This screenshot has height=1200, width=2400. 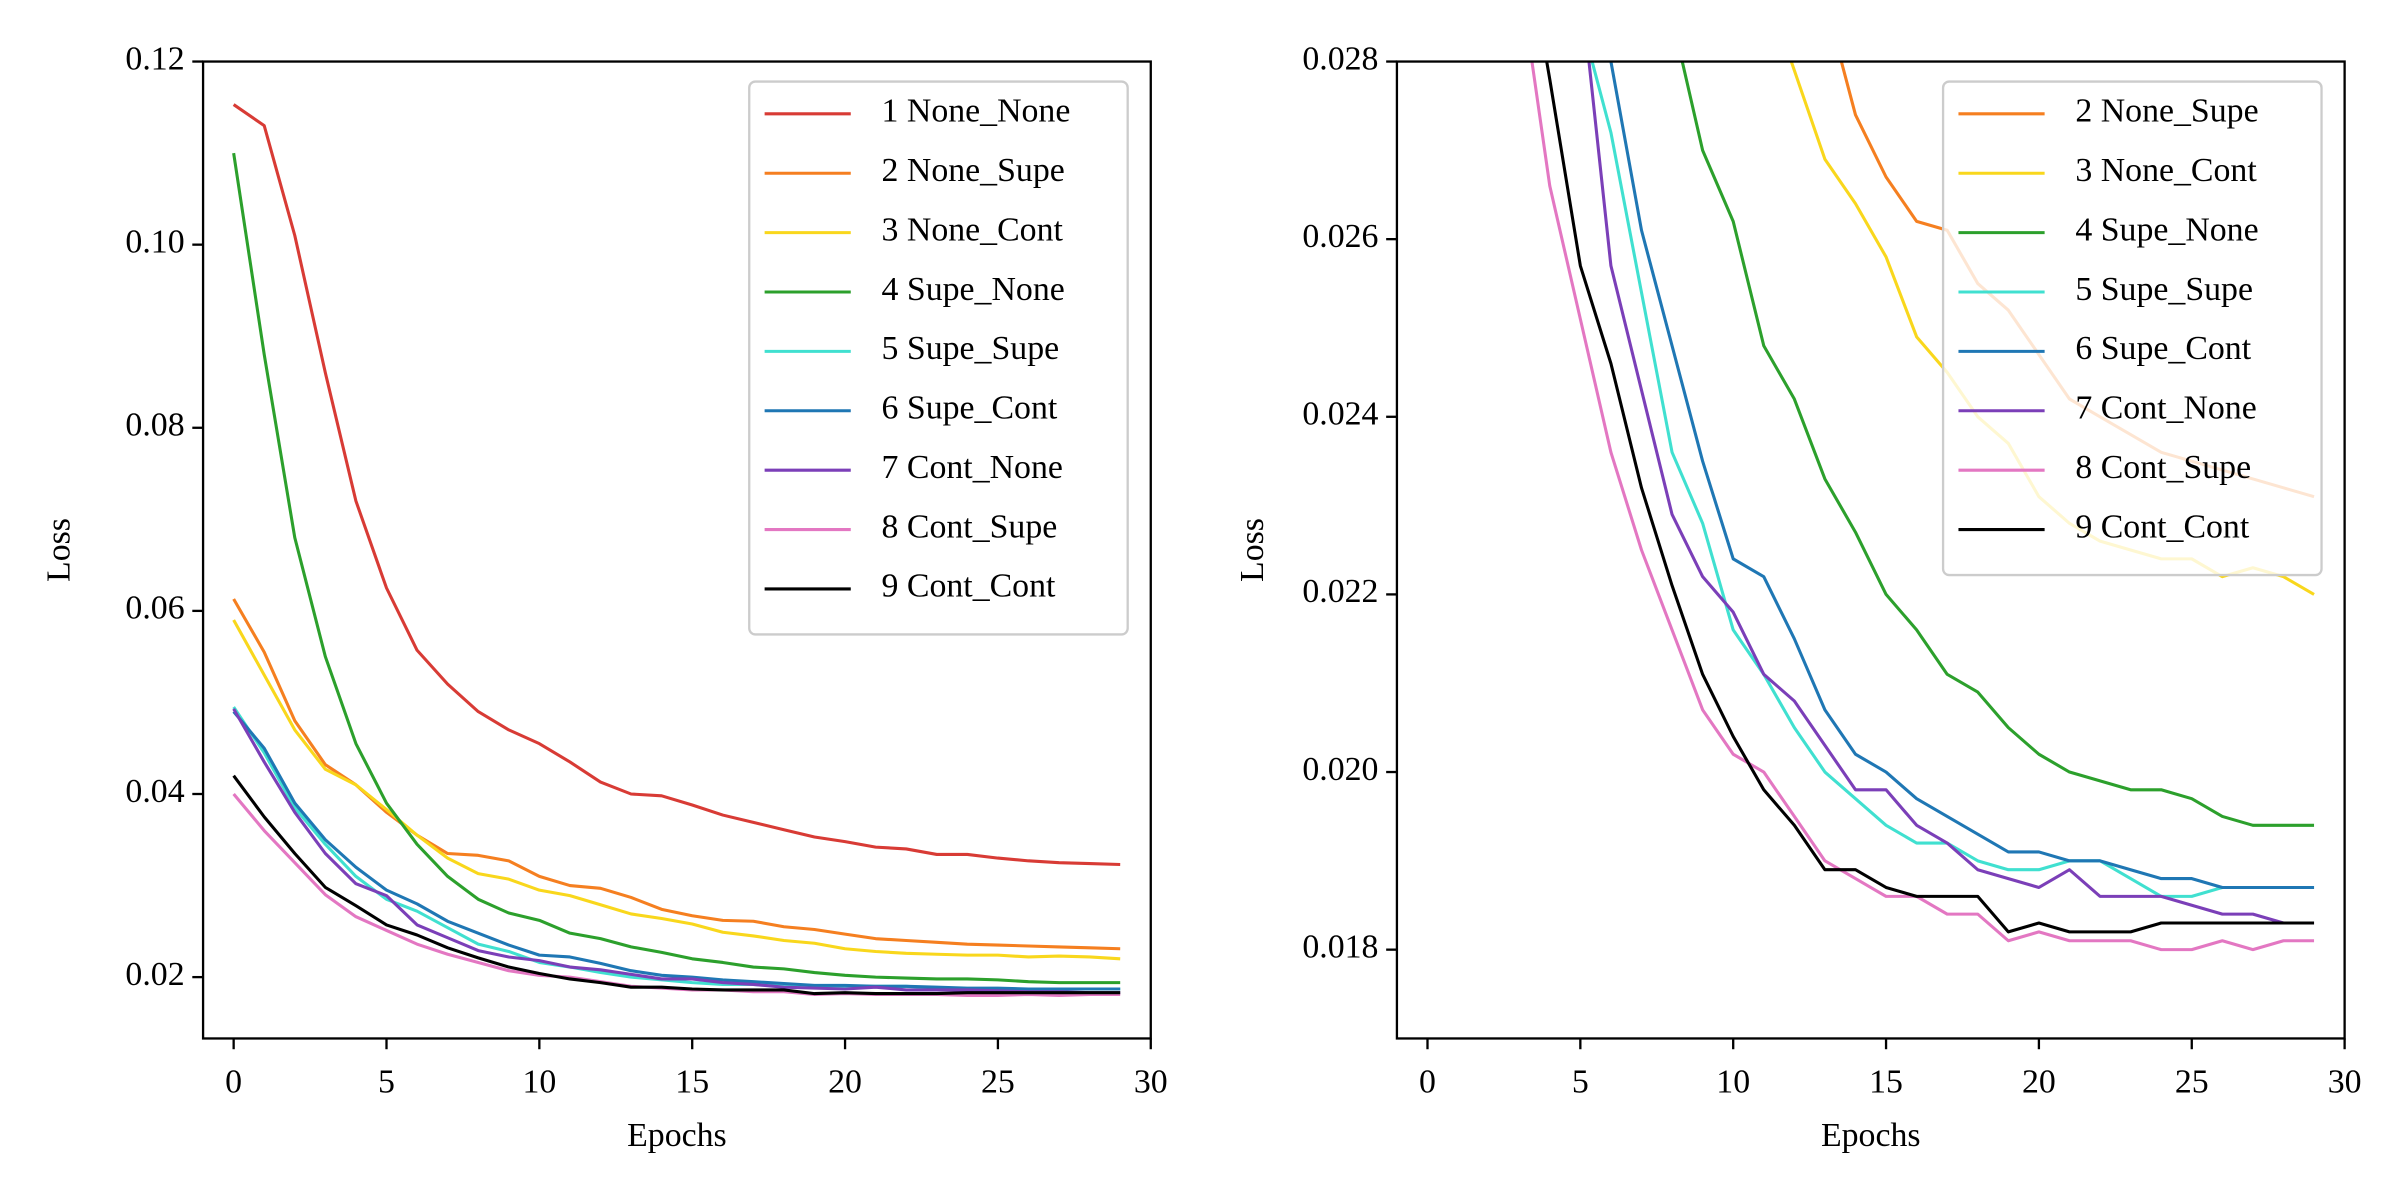 I want to click on y-tick-label: 0.06, so click(x=154, y=608).